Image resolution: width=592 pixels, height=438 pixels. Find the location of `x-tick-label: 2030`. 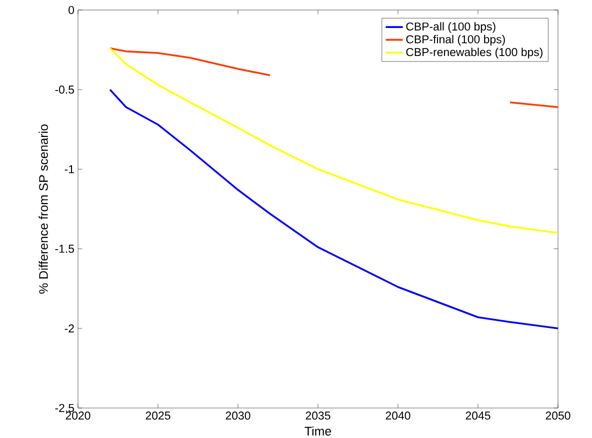

x-tick-label: 2030 is located at coordinates (238, 416).